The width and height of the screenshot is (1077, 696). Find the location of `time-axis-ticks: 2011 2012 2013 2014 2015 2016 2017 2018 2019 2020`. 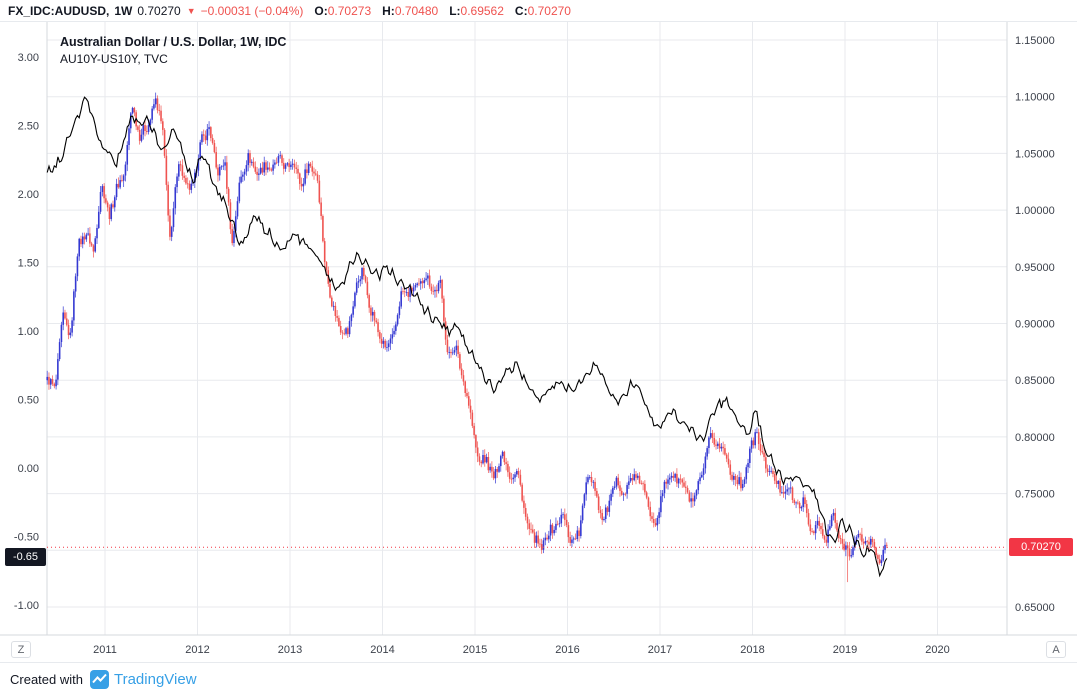

time-axis-ticks: 2011 2012 2013 2014 2015 2016 2017 2018 2019 2020 is located at coordinates (521, 650).